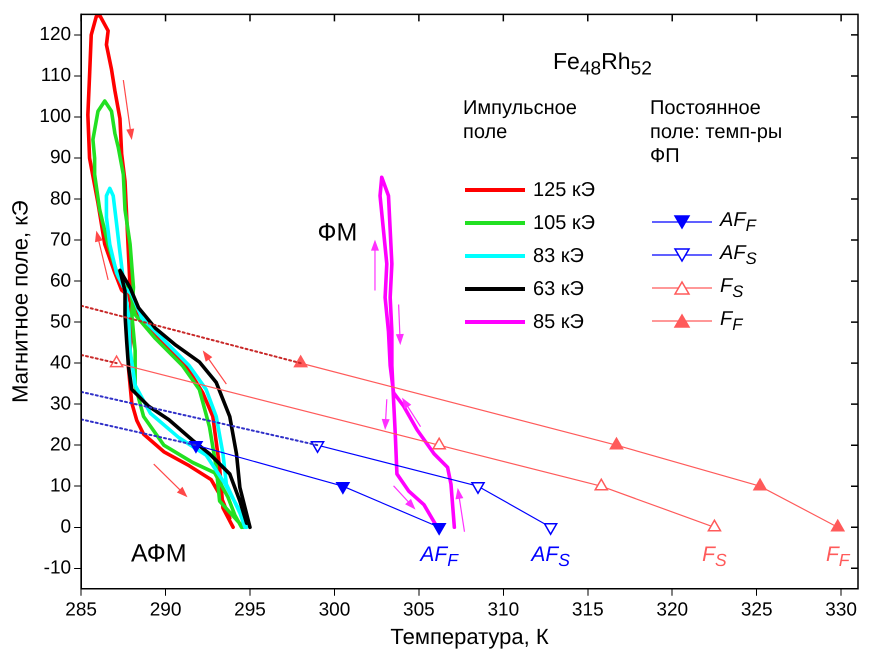 The image size is (875, 655). I want to click on legend-title: Импульсное поле, so click(520, 120).